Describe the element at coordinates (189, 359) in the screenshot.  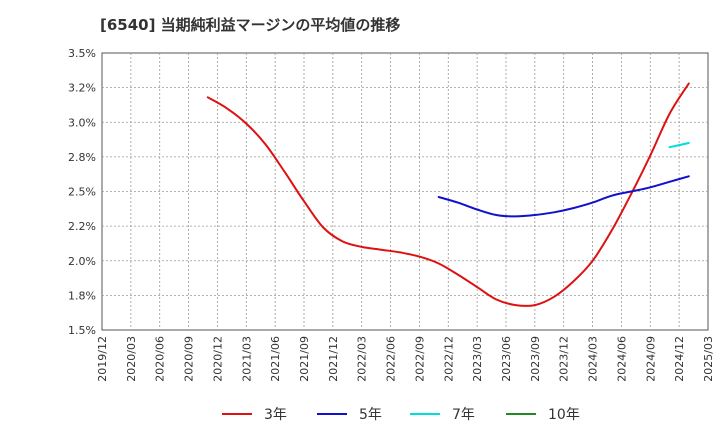
I see `x-tick-label: 2020/09` at that location.